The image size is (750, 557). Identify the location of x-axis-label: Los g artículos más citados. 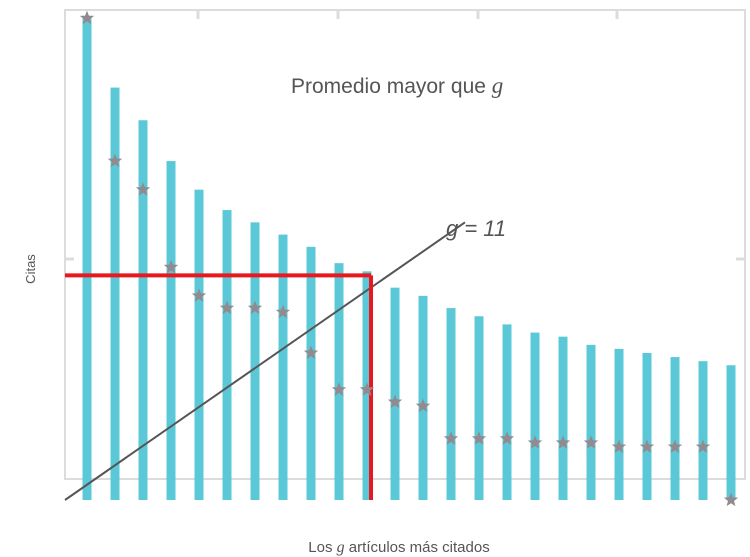
(398, 547).